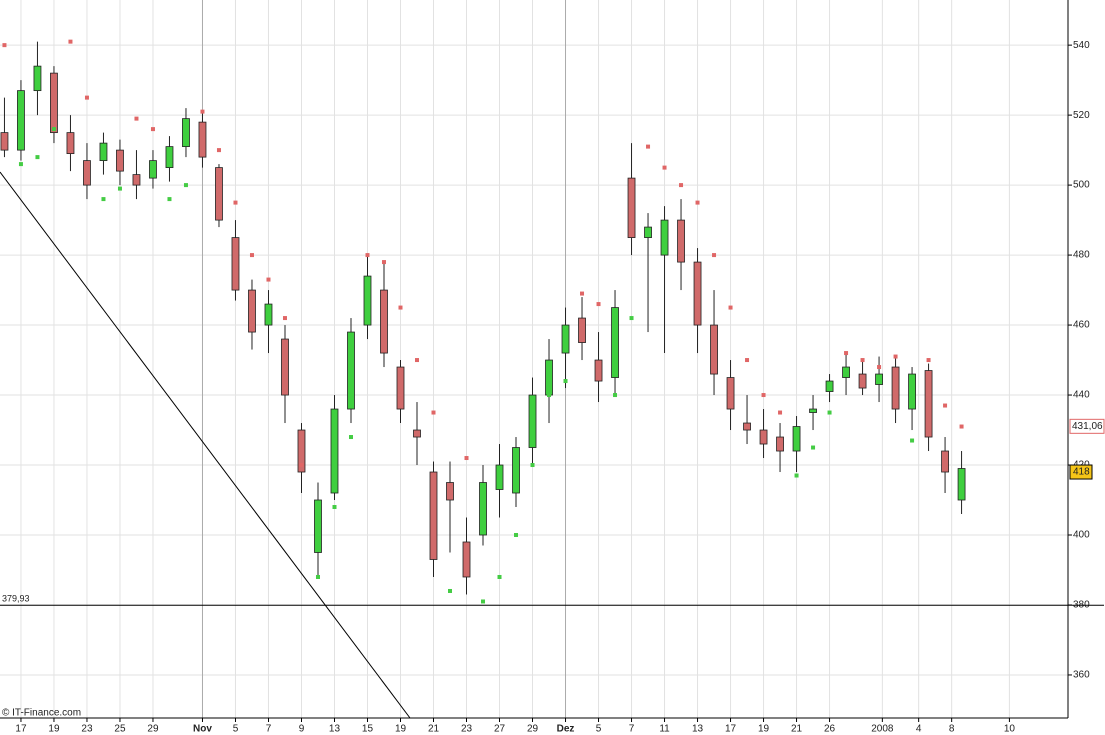 The height and width of the screenshot is (735, 1105). I want to click on x-tick-label: 13, so click(698, 729).